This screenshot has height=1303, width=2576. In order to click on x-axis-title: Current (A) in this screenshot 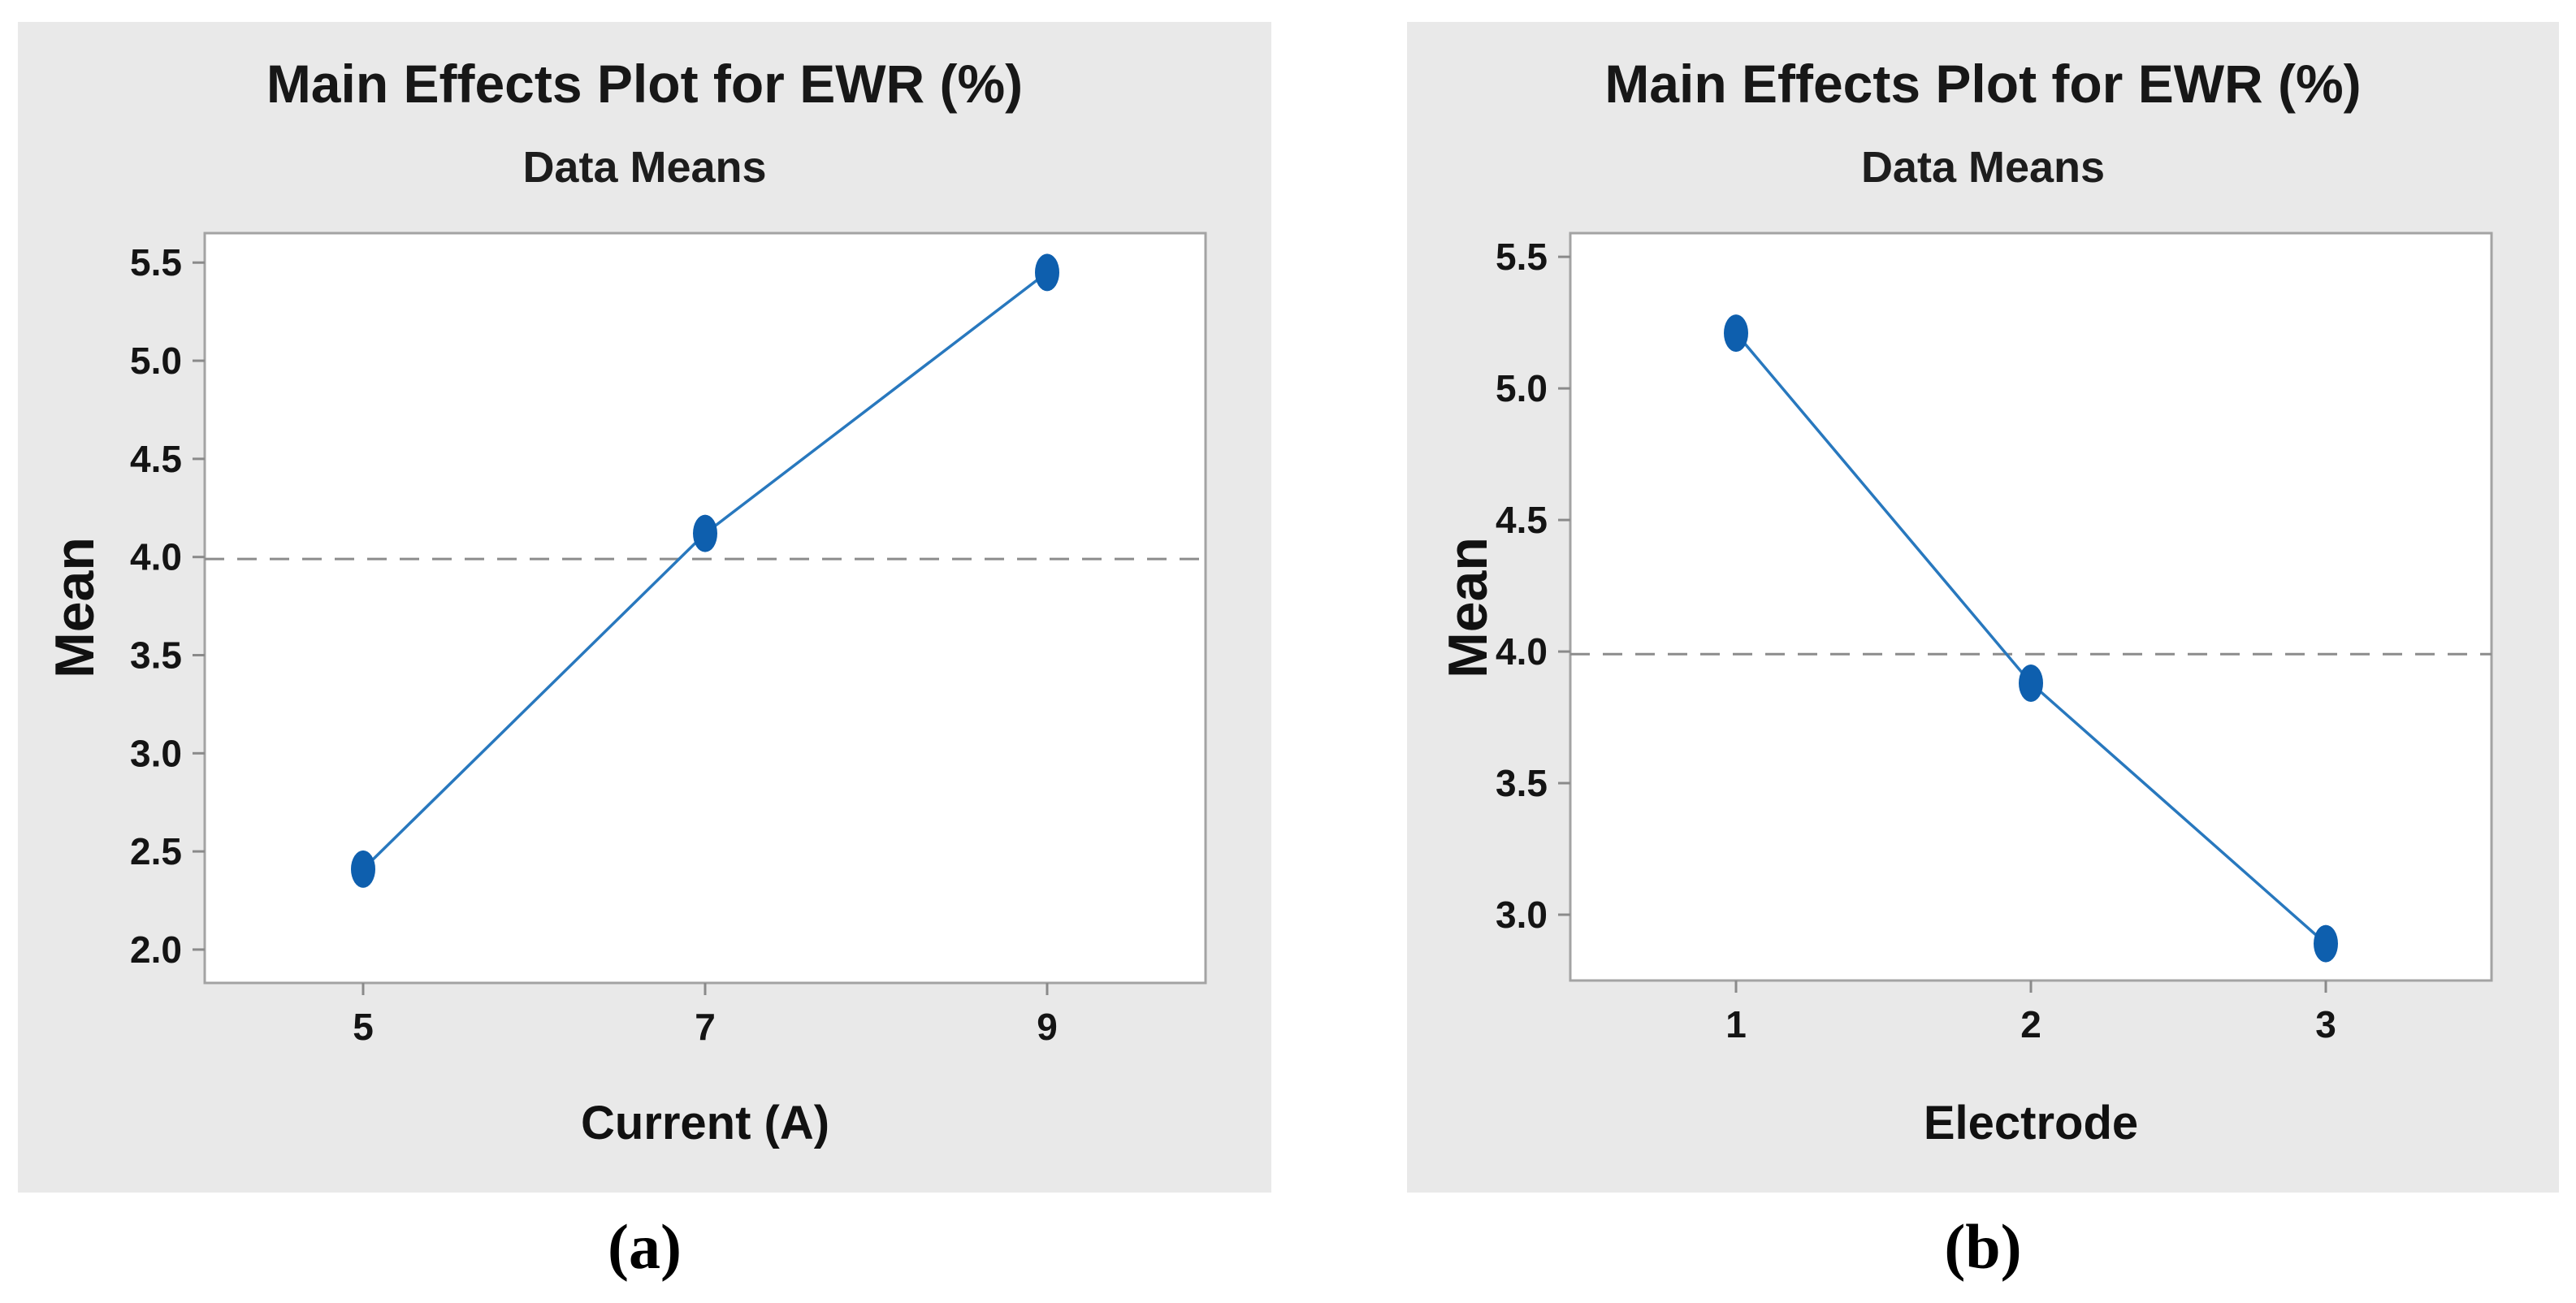, I will do `click(705, 1123)`.